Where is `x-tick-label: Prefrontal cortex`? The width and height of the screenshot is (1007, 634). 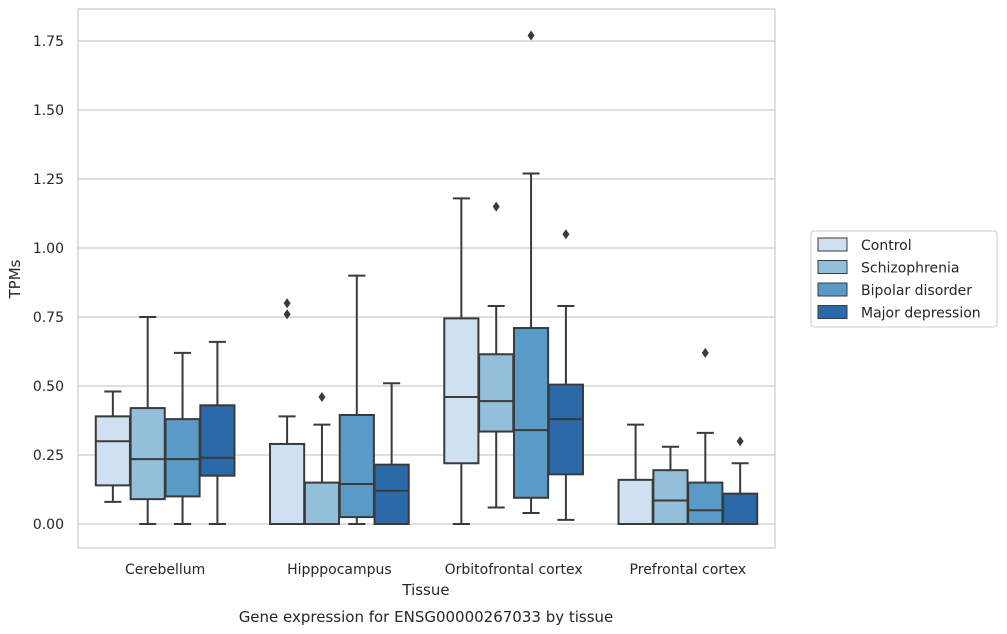
x-tick-label: Prefrontal cortex is located at coordinates (688, 570).